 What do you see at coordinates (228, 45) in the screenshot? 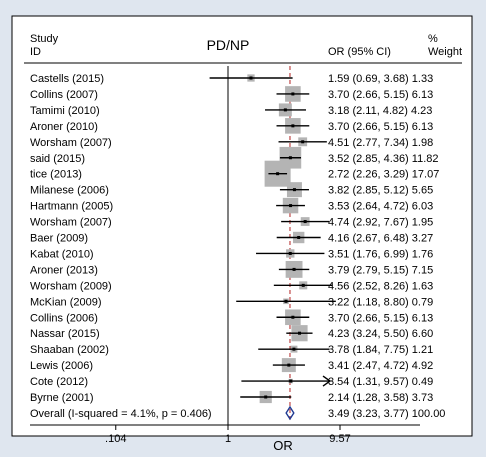
I see `chart-title: PD/NP` at bounding box center [228, 45].